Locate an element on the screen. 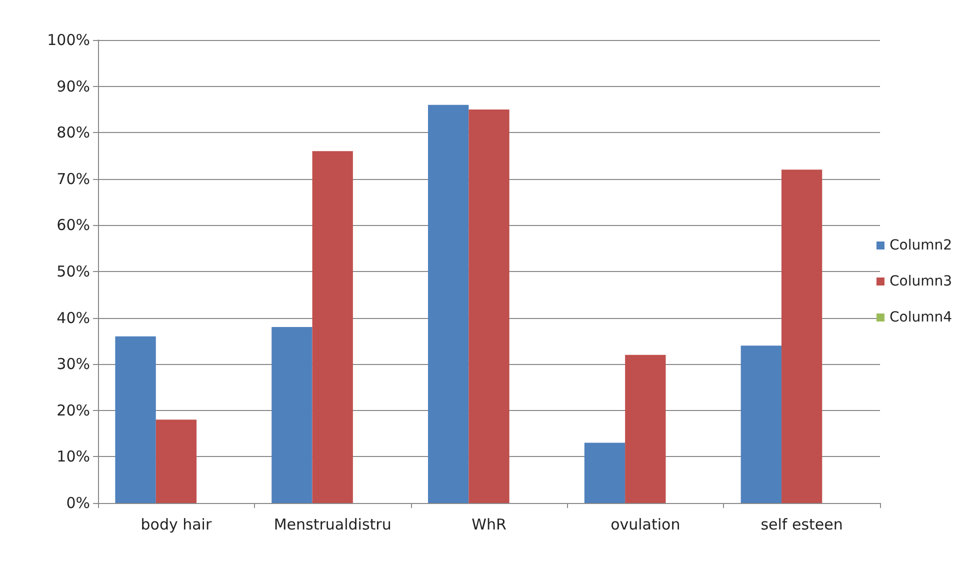 The width and height of the screenshot is (977, 563). y-tick-label: 100% is located at coordinates (68, 40).